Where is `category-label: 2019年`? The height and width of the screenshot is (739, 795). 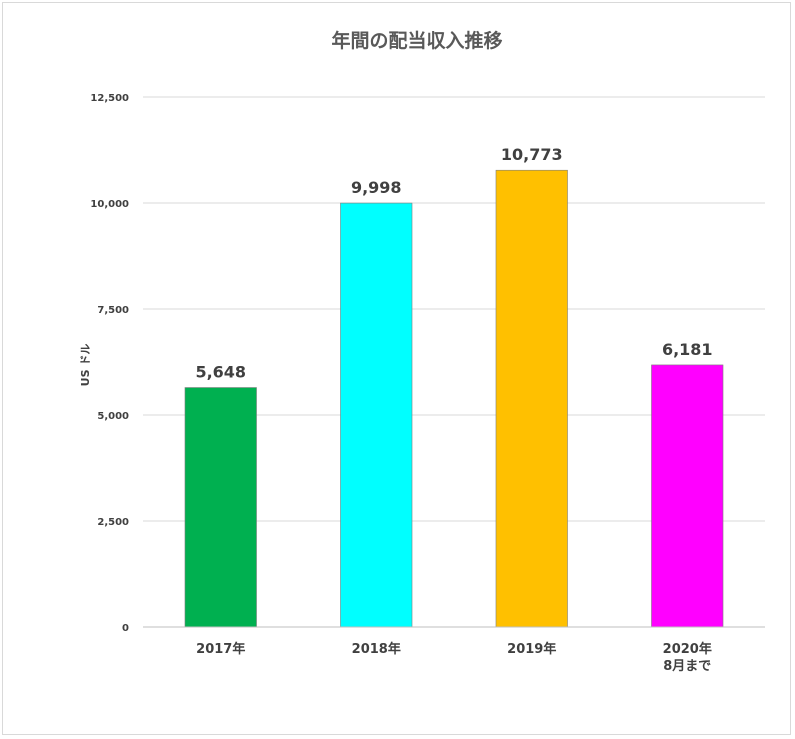
category-label: 2019年 is located at coordinates (531, 649).